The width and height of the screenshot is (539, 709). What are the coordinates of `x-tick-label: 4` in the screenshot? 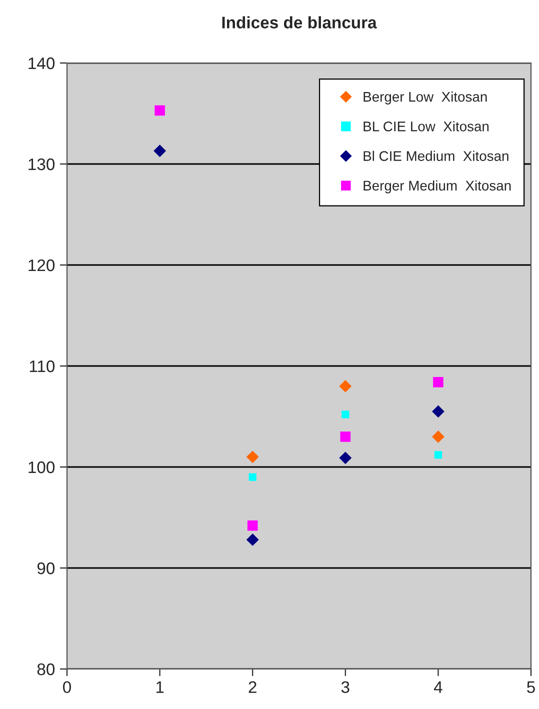 It's located at (438, 687).